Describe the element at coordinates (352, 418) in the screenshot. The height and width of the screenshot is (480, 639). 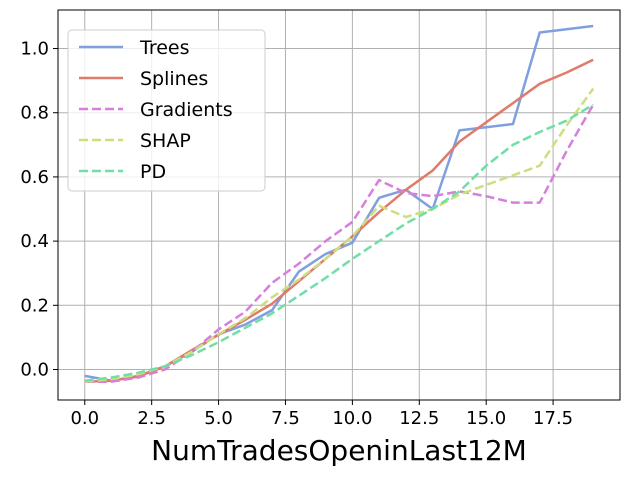
I see `x-tick-label: 10.0` at that location.